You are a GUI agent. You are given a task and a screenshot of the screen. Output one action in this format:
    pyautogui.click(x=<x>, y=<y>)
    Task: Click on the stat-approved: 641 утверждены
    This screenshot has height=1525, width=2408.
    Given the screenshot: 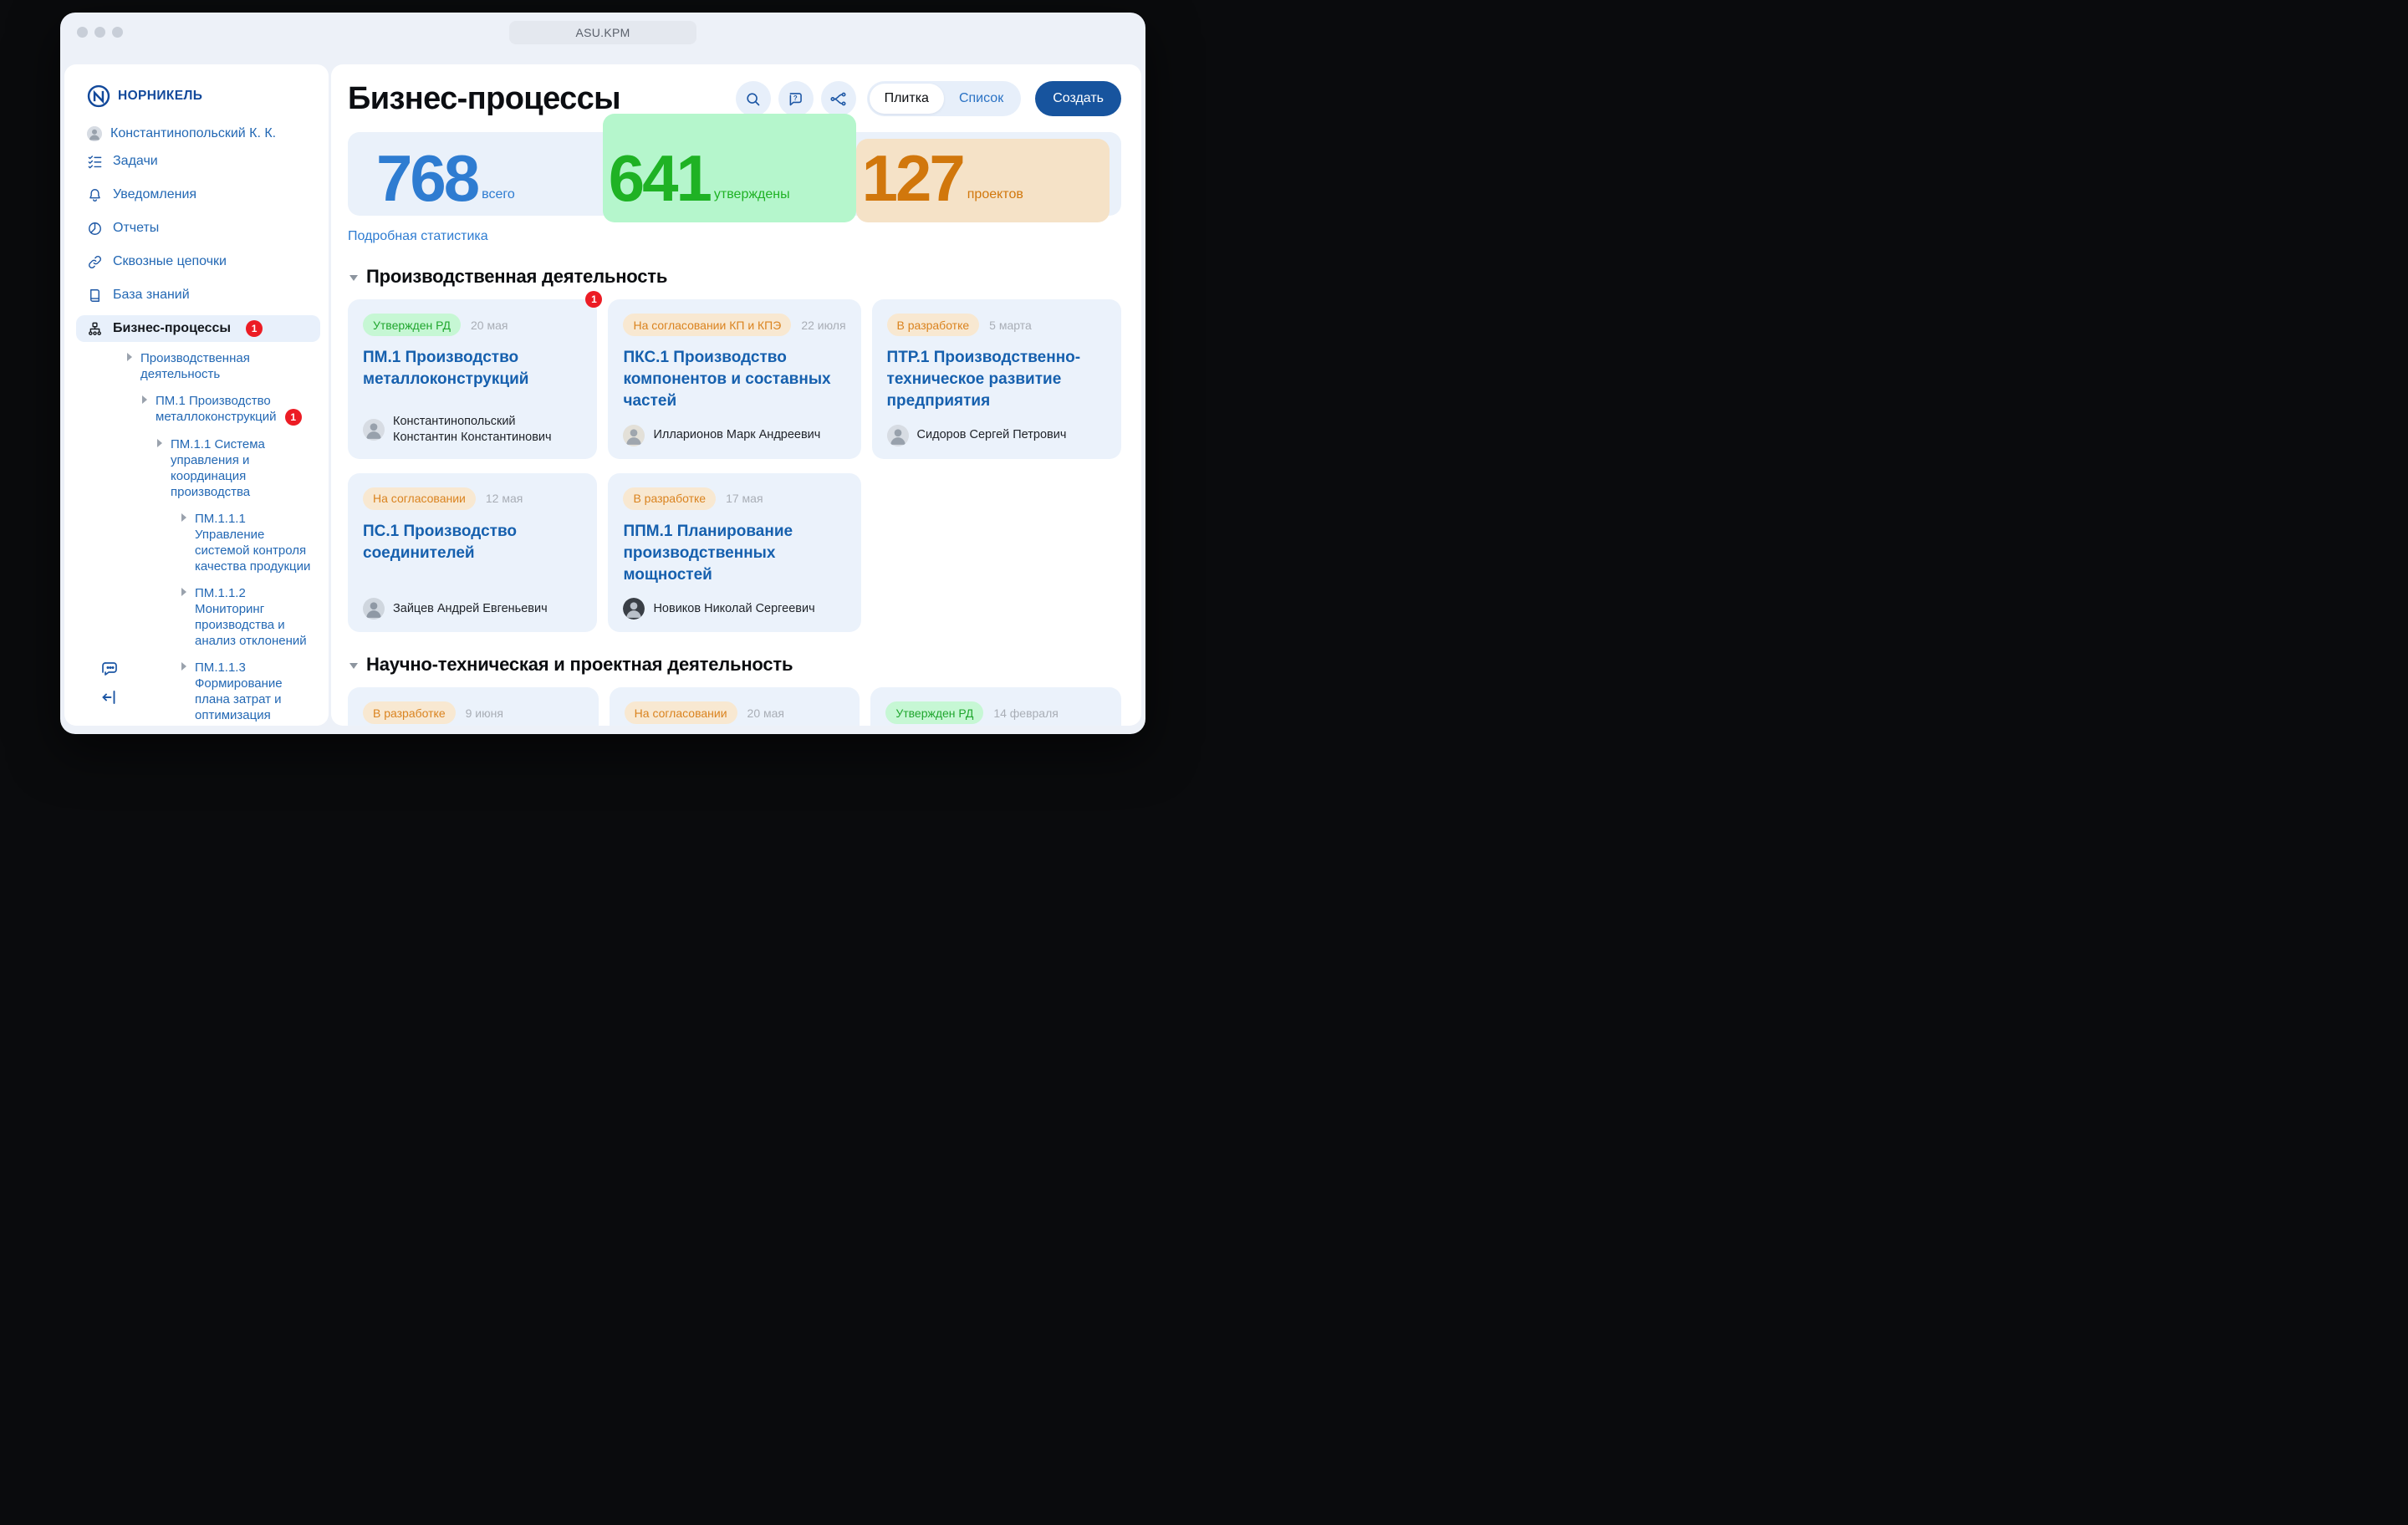 What is the action you would take?
    pyautogui.click(x=729, y=168)
    